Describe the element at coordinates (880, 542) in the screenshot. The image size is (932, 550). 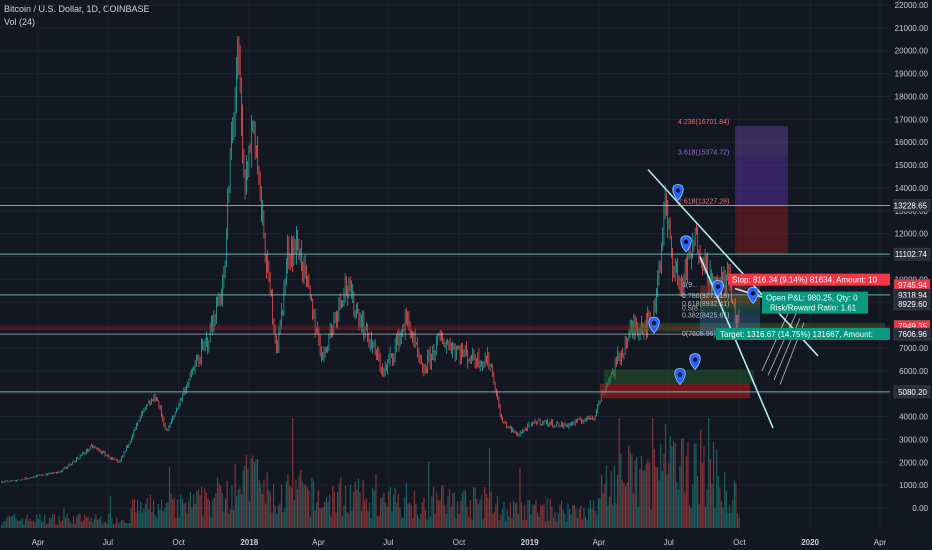
I see `time-tick-label: Apr` at that location.